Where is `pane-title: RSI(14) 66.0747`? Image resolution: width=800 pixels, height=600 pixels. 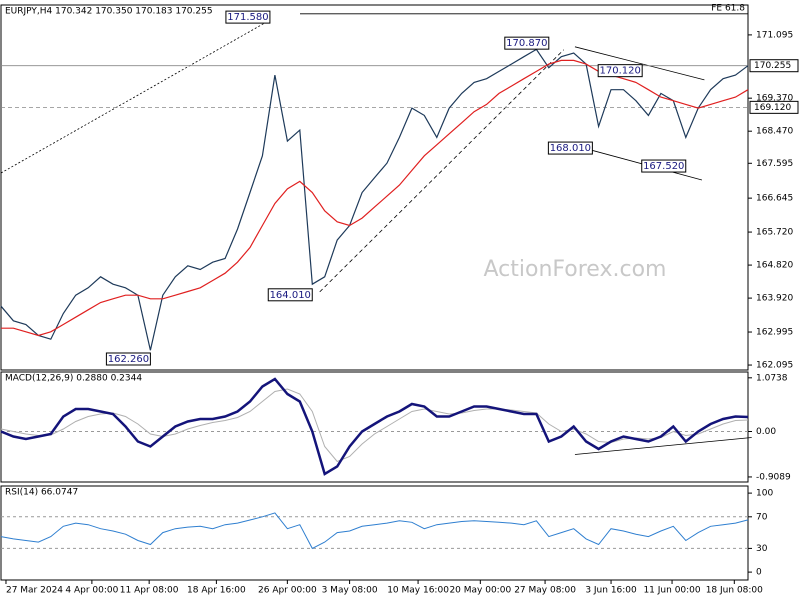
pane-title: RSI(14) 66.0747 is located at coordinates (41, 493).